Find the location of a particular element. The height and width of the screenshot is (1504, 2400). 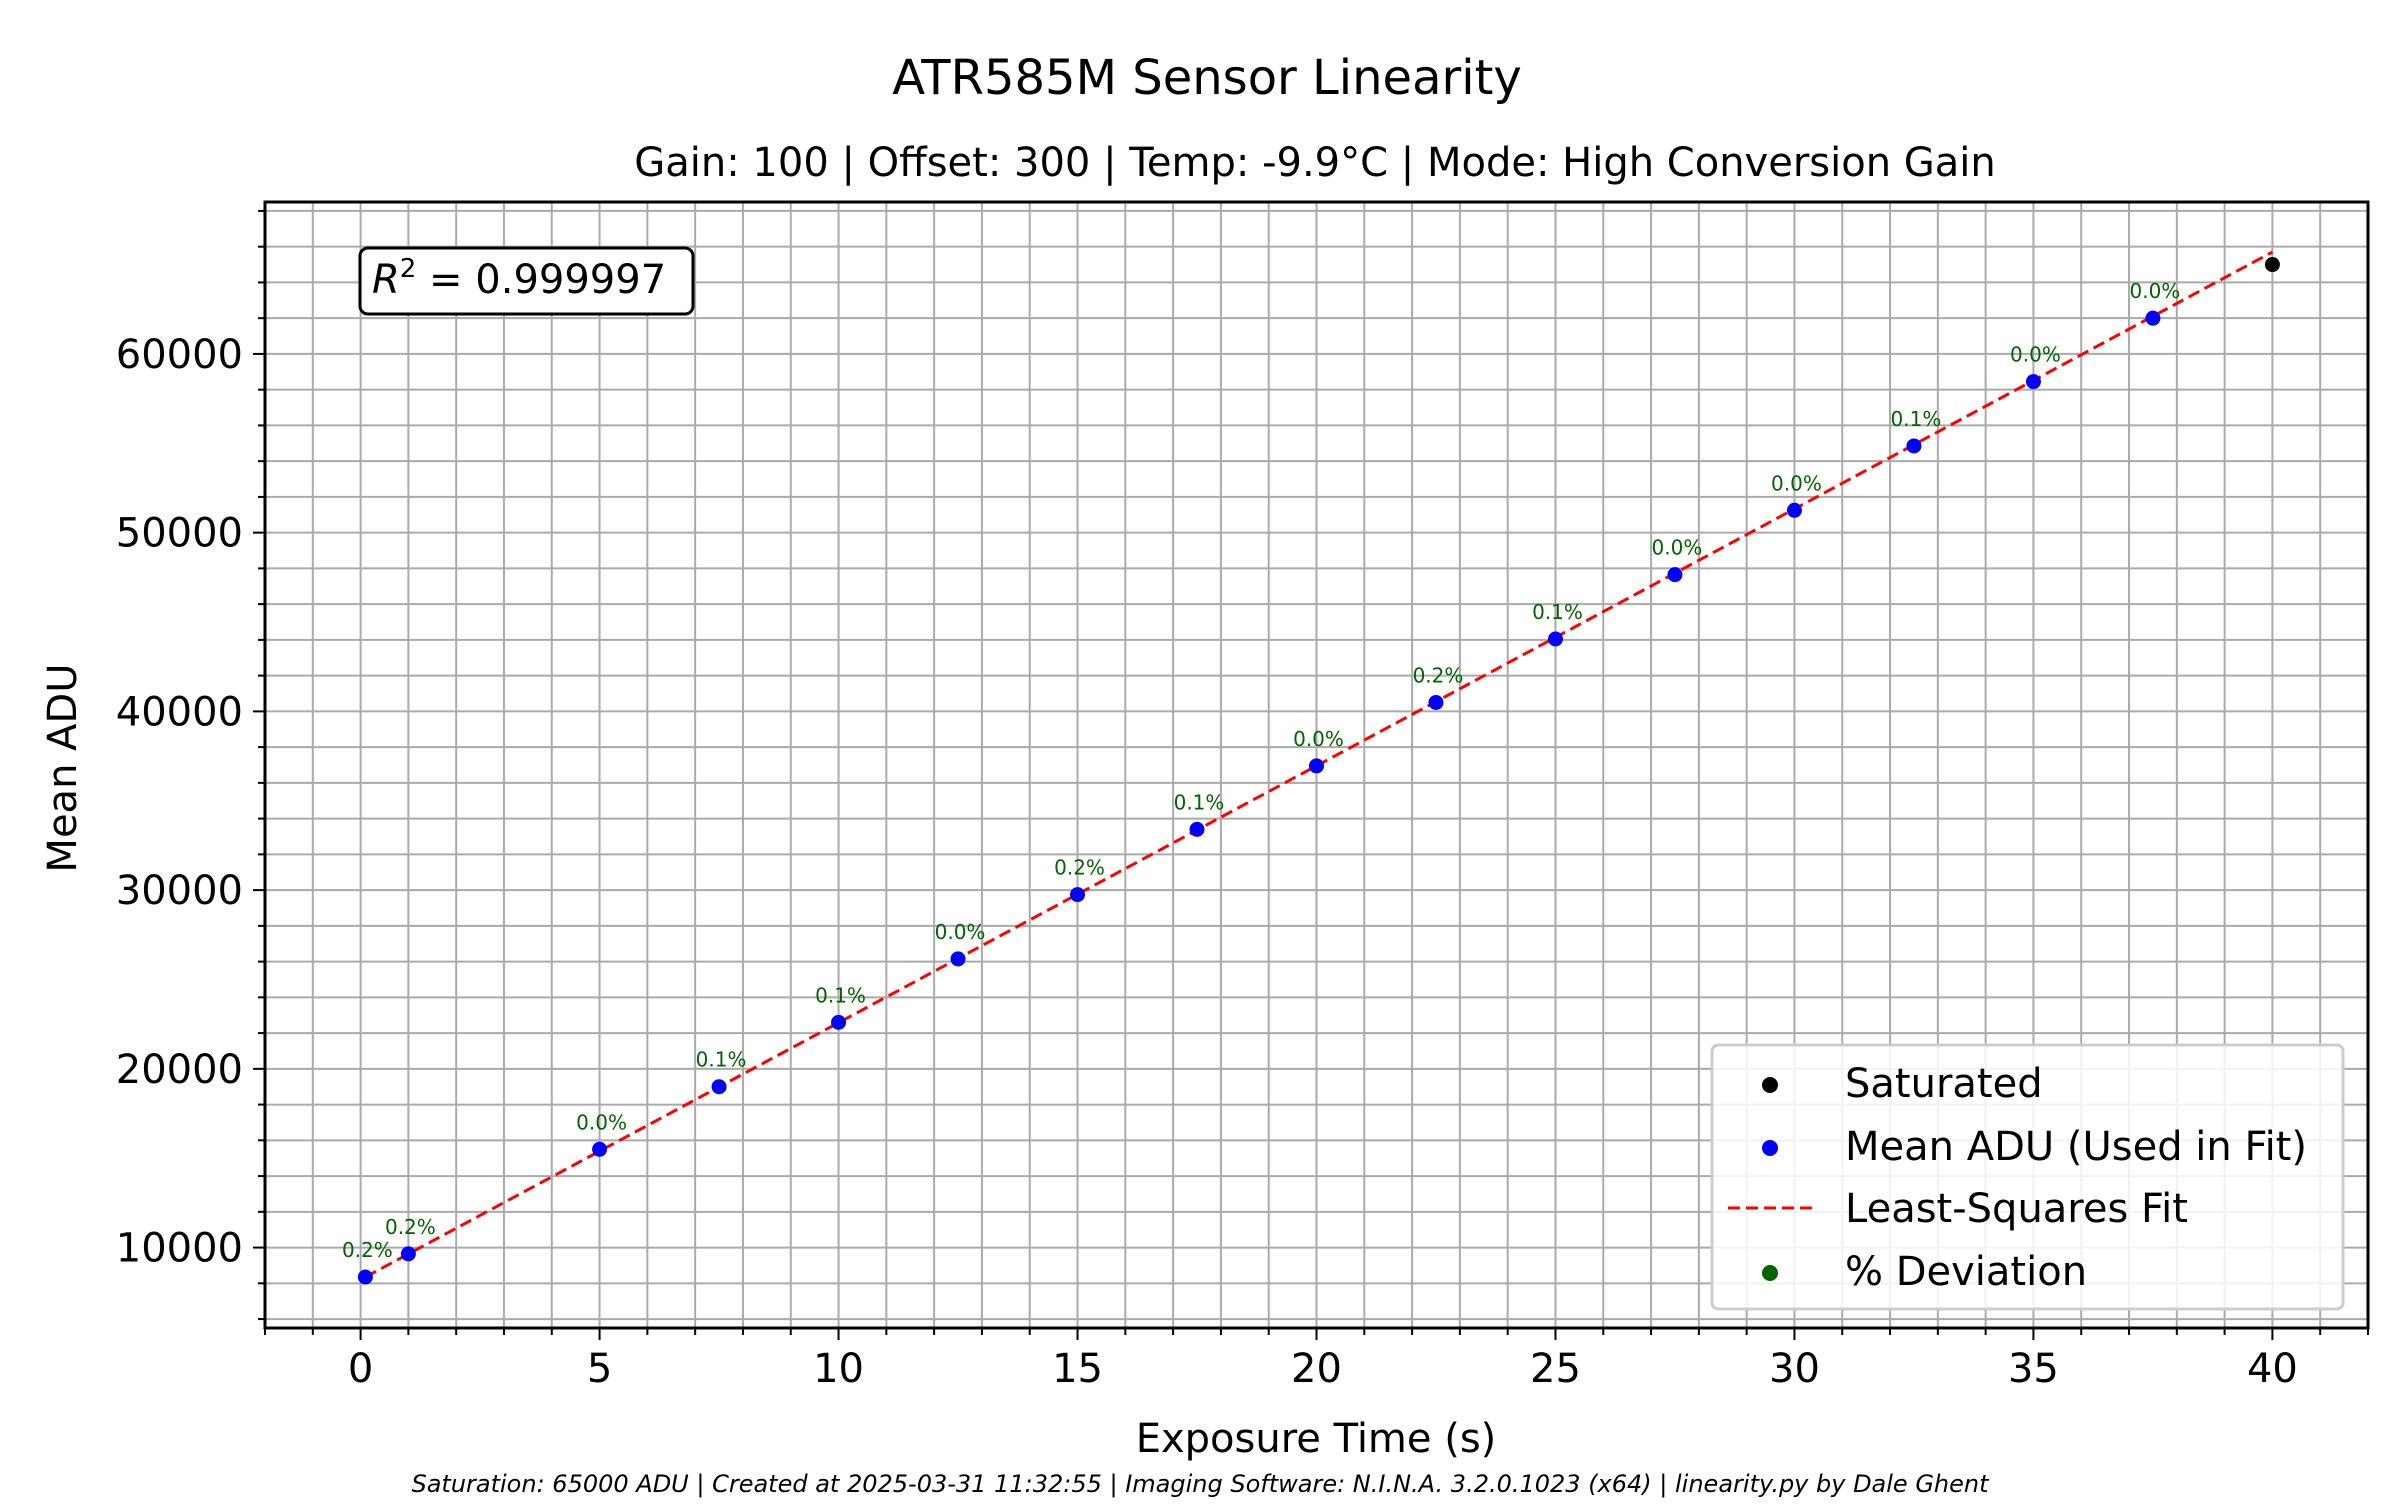

y-tick-label: 20000 is located at coordinates (179, 1070).